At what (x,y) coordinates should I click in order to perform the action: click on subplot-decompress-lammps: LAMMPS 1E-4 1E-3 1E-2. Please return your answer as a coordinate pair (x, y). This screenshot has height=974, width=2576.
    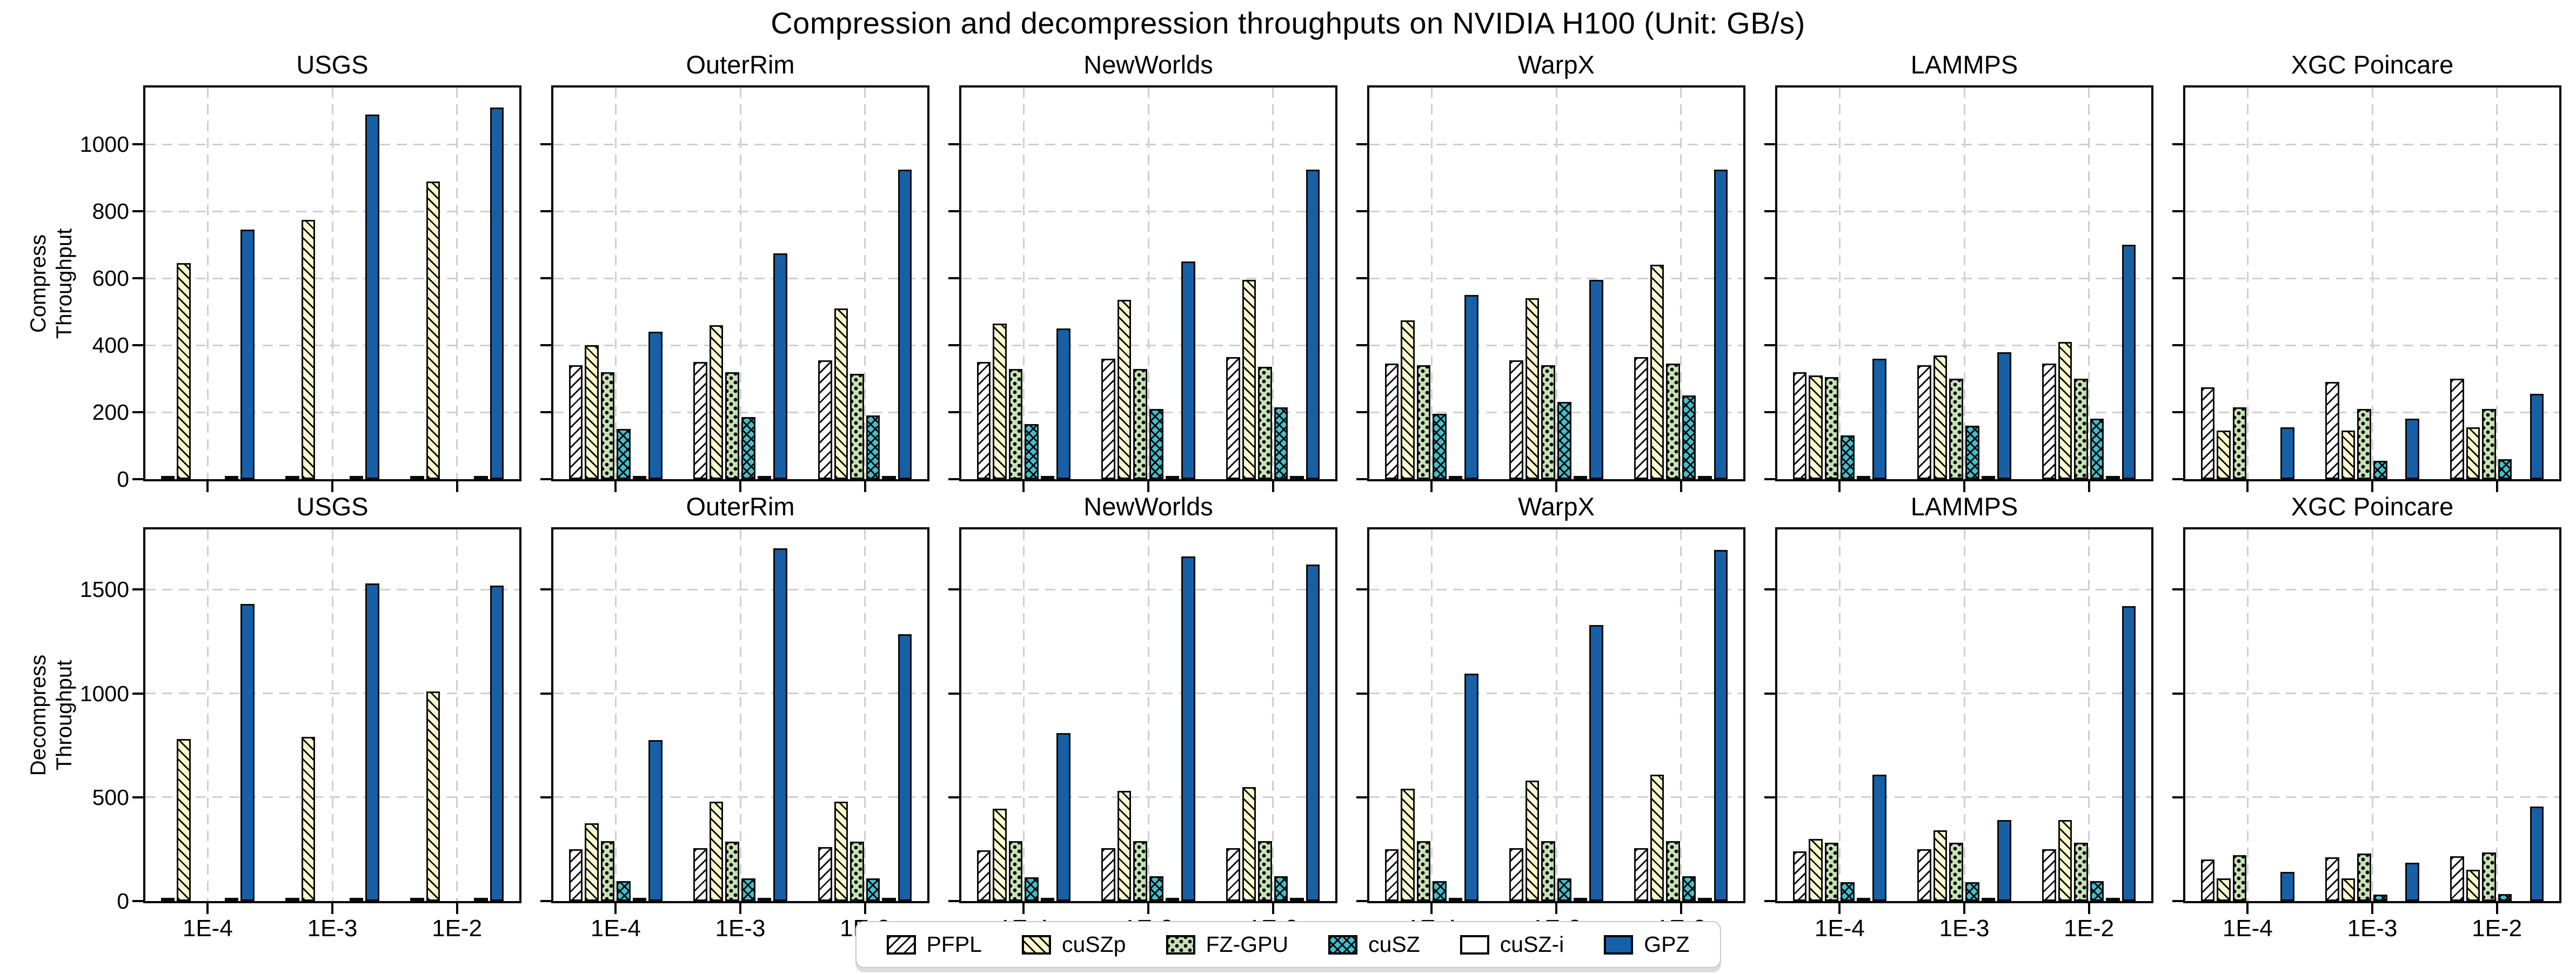
    Looking at the image, I should click on (1958, 717).